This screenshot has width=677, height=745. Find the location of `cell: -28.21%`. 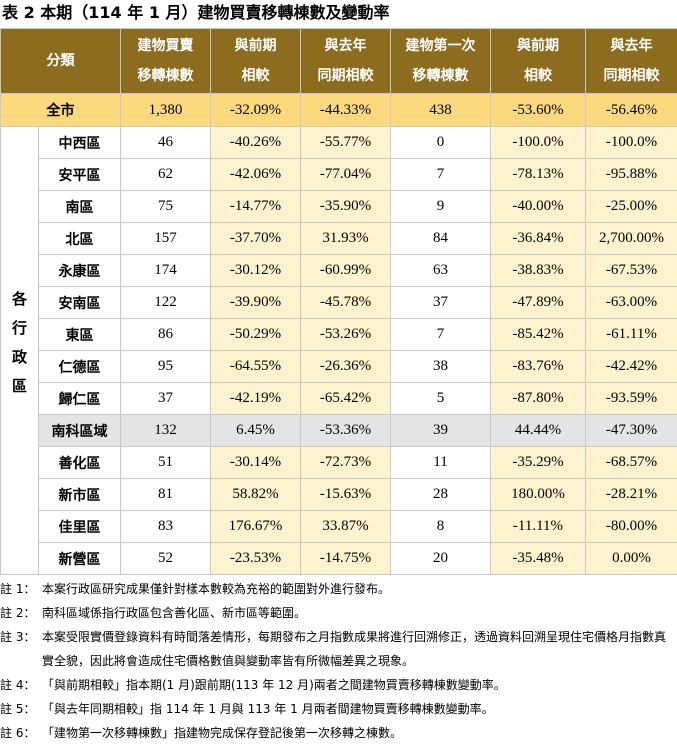

cell: -28.21% is located at coordinates (631, 495).